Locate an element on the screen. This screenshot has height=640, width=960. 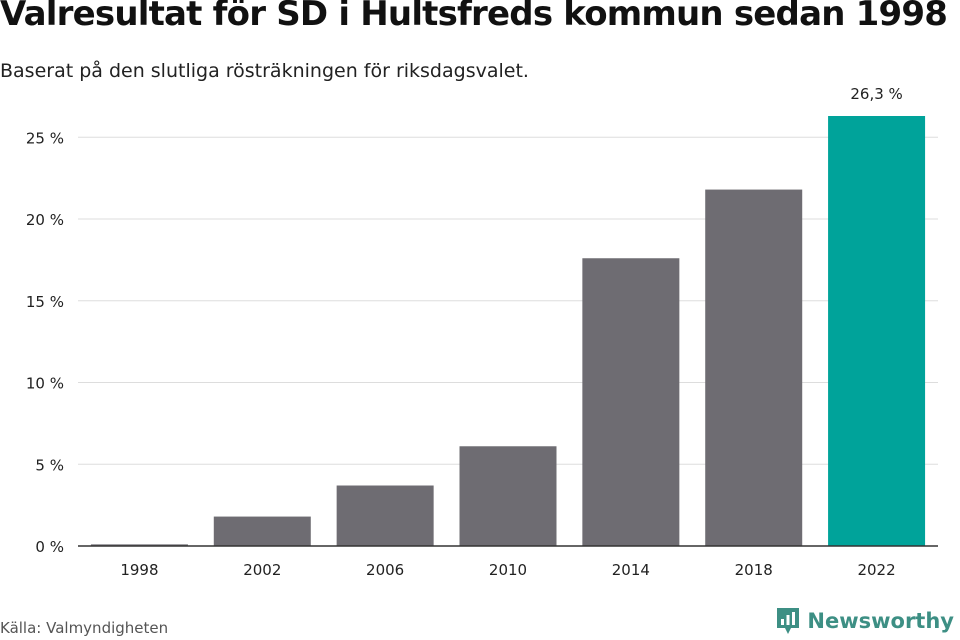
y-tick-label: 15 % is located at coordinates (45, 302).